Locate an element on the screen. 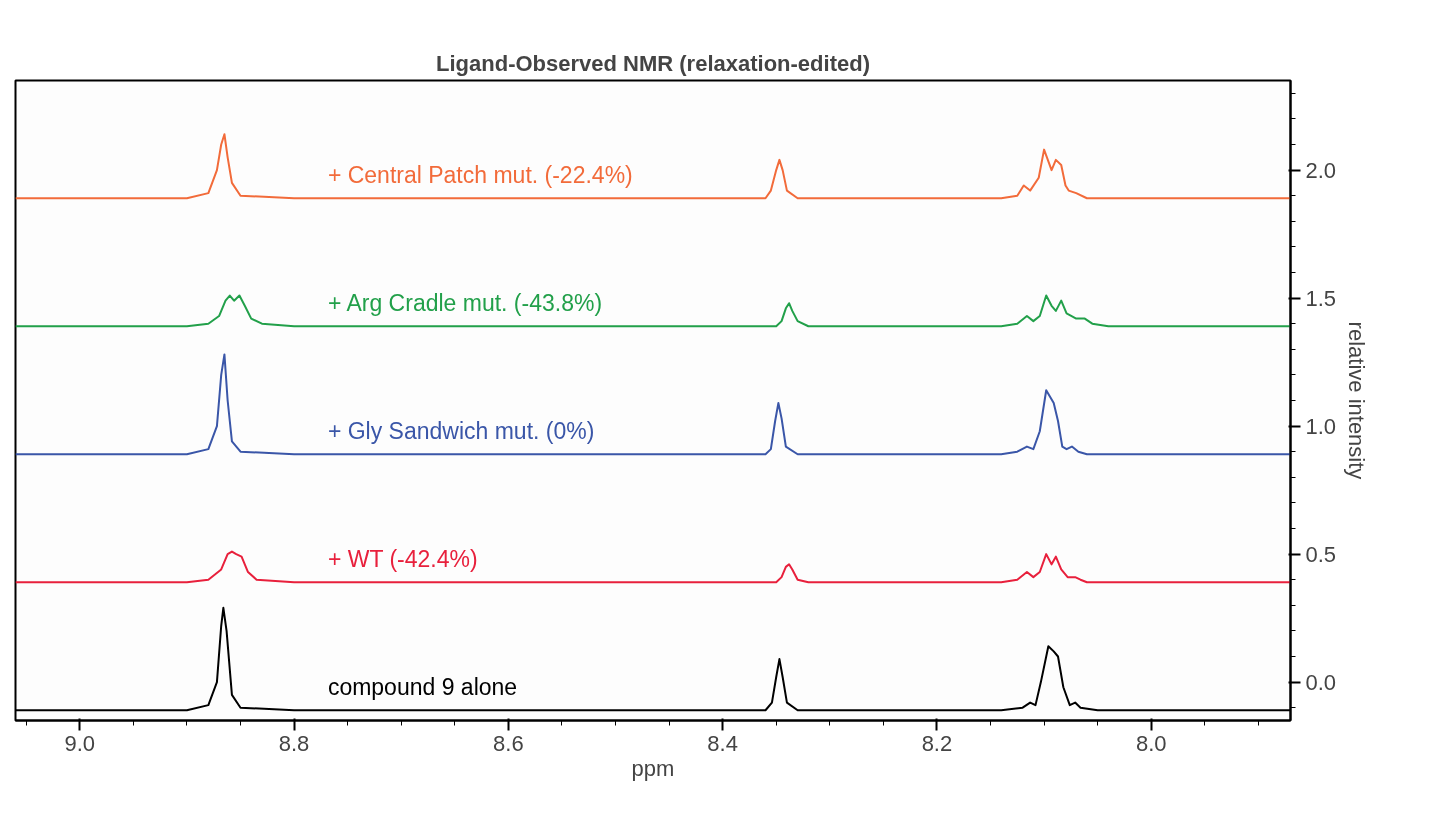 The width and height of the screenshot is (1443, 824). series-label: + WT (-42.4%) is located at coordinates (402, 559).